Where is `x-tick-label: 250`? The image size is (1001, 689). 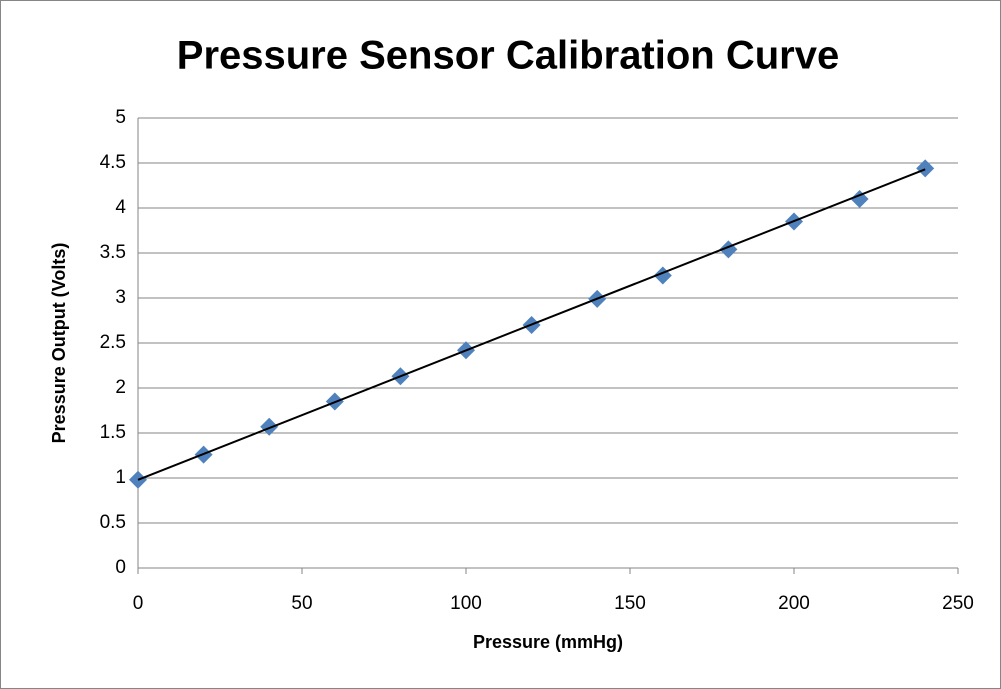 x-tick-label: 250 is located at coordinates (958, 603).